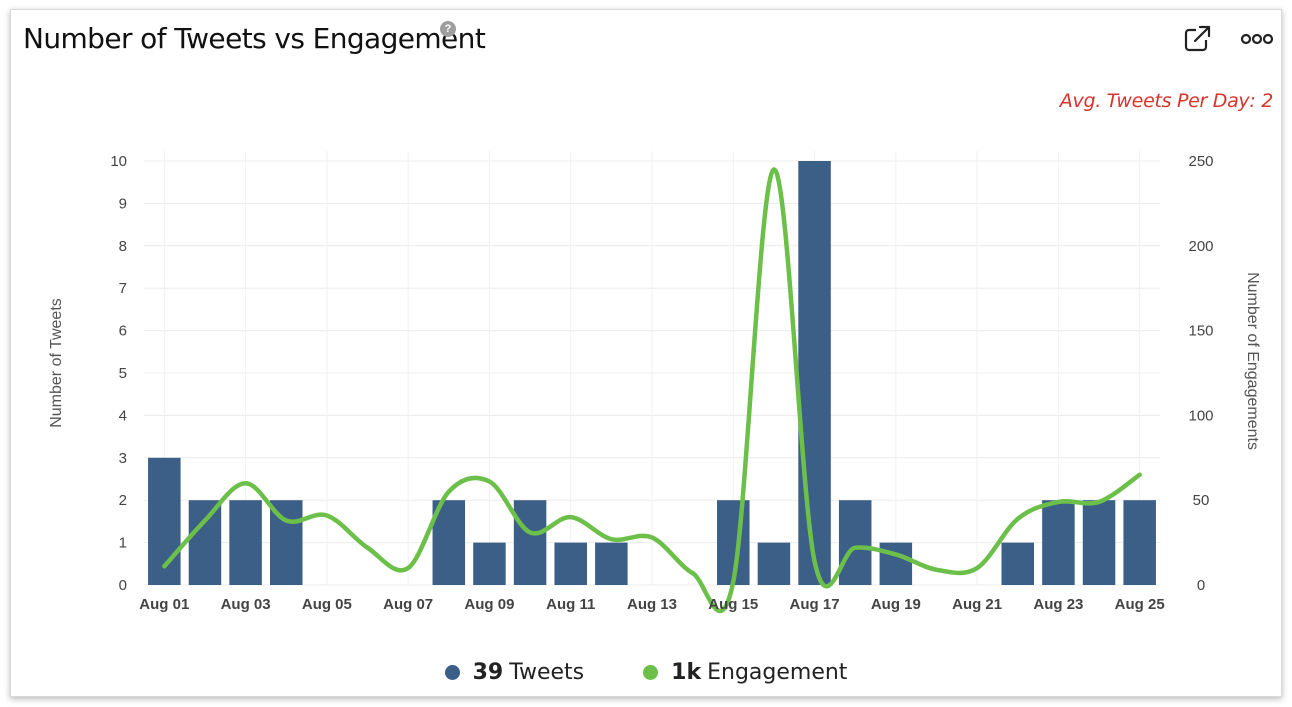 The width and height of the screenshot is (1292, 707). I want to click on x-tick-label: Aug 05, so click(327, 604).